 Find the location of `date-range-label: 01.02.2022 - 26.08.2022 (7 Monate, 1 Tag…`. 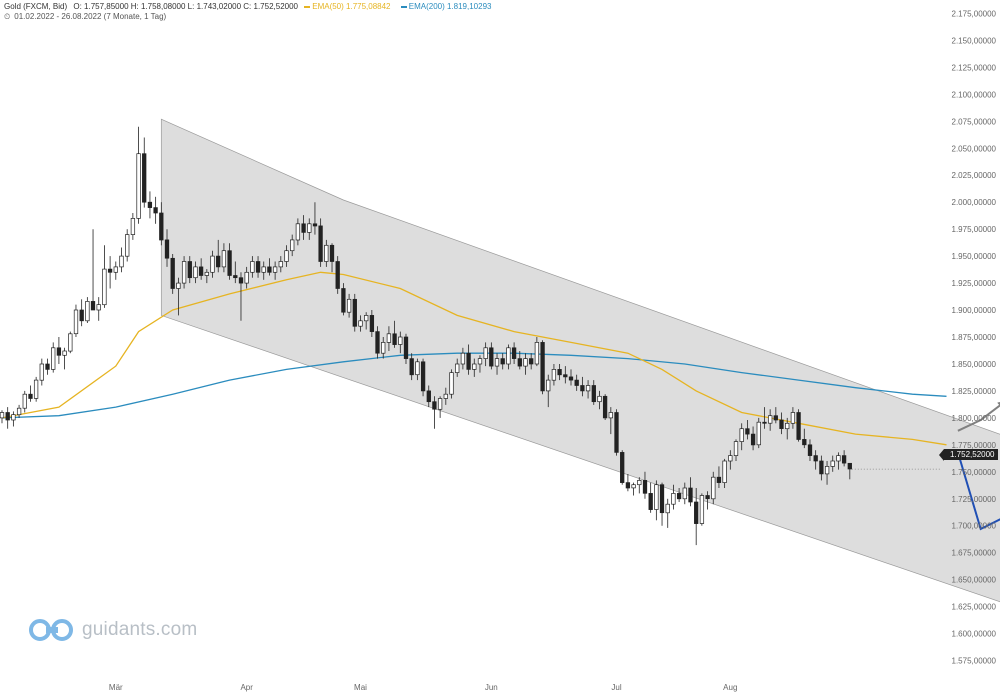

date-range-label: 01.02.2022 - 26.08.2022 (7 Monate, 1 Tag… is located at coordinates (90, 16).